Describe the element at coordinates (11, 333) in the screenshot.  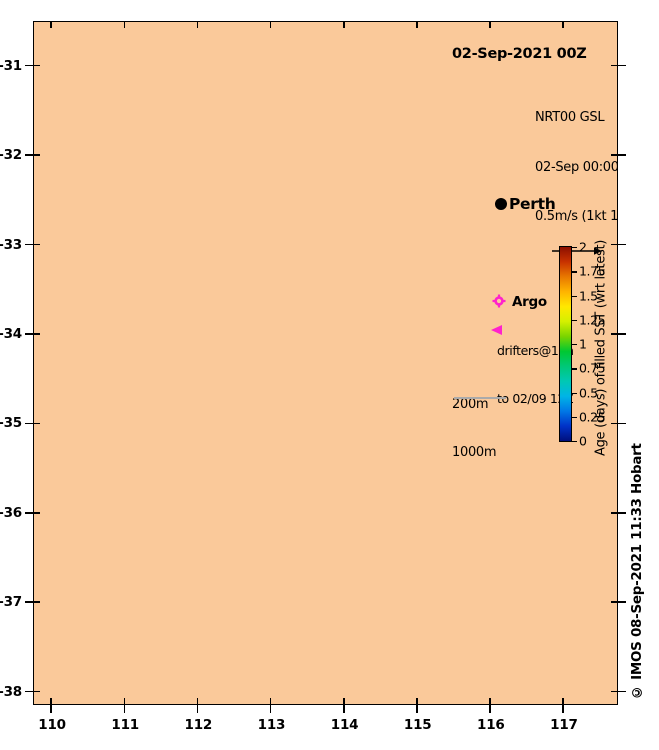
I see `axis-tick-label: -34` at that location.